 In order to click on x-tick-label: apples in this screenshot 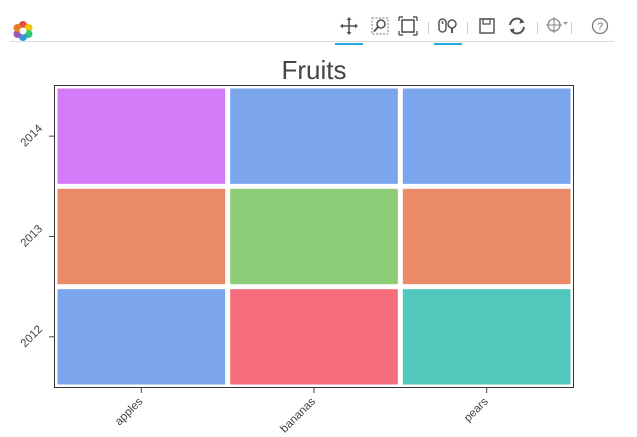, I will do `click(129, 411)`.